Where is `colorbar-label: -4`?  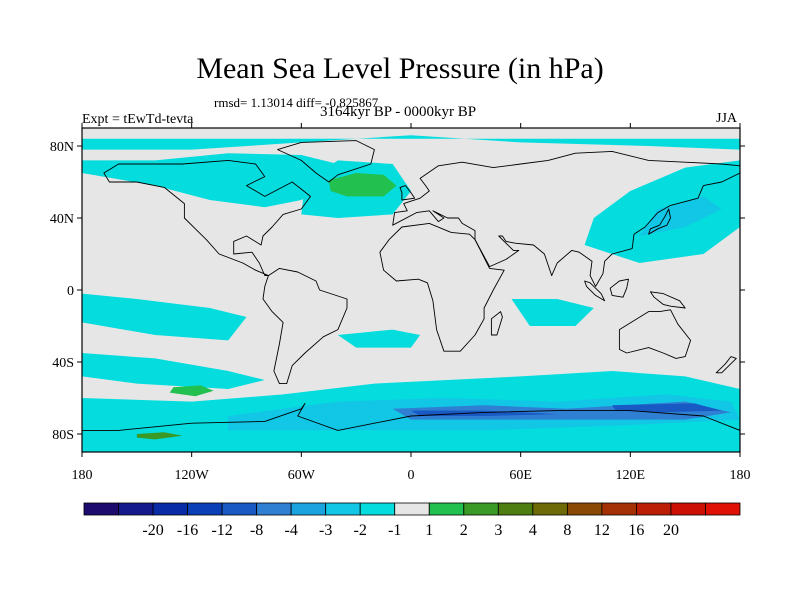
colorbar-label: -4 is located at coordinates (290, 530).